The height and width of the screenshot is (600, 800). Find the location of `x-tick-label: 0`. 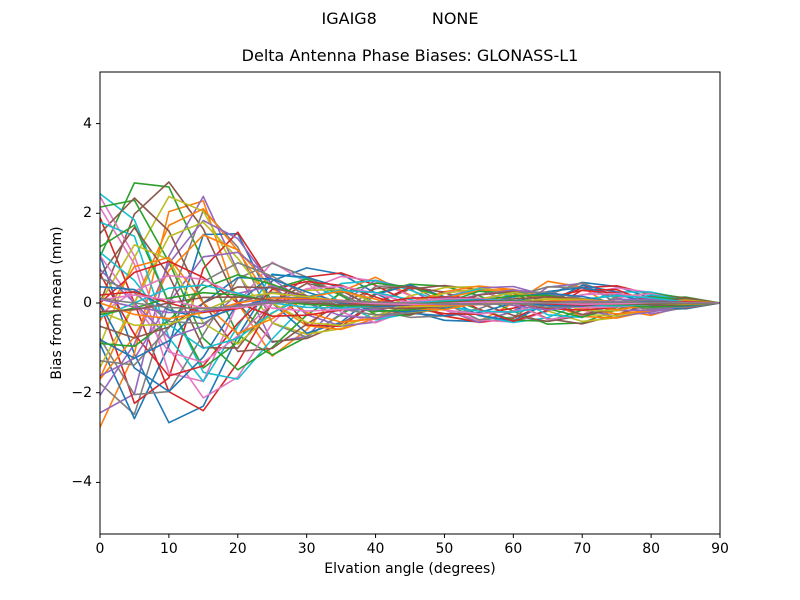

x-tick-label: 0 is located at coordinates (100, 549).